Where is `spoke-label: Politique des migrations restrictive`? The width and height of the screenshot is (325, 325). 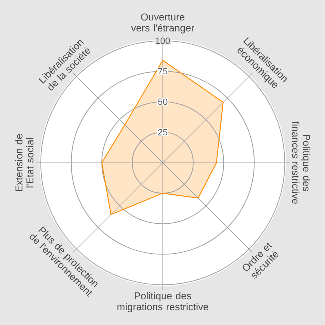 spoke-label: Politique des migrations restrictive is located at coordinates (163, 302).